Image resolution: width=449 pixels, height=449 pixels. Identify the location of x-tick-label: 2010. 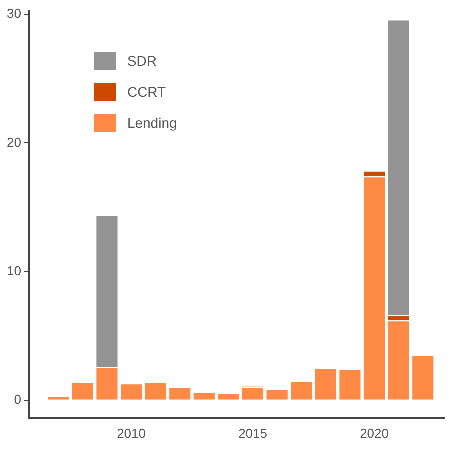
(131, 433).